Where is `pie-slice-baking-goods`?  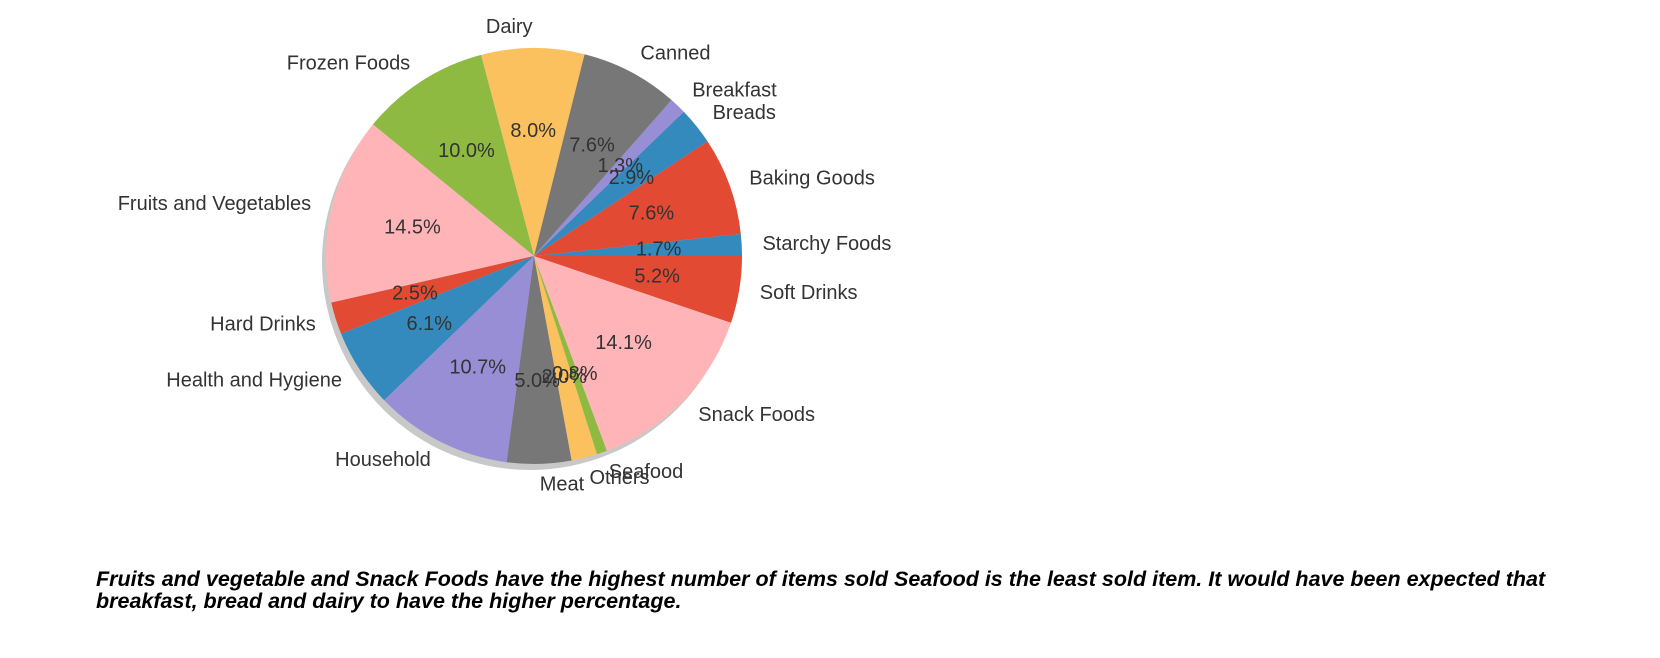
pie-slice-baking-goods is located at coordinates (637, 198).